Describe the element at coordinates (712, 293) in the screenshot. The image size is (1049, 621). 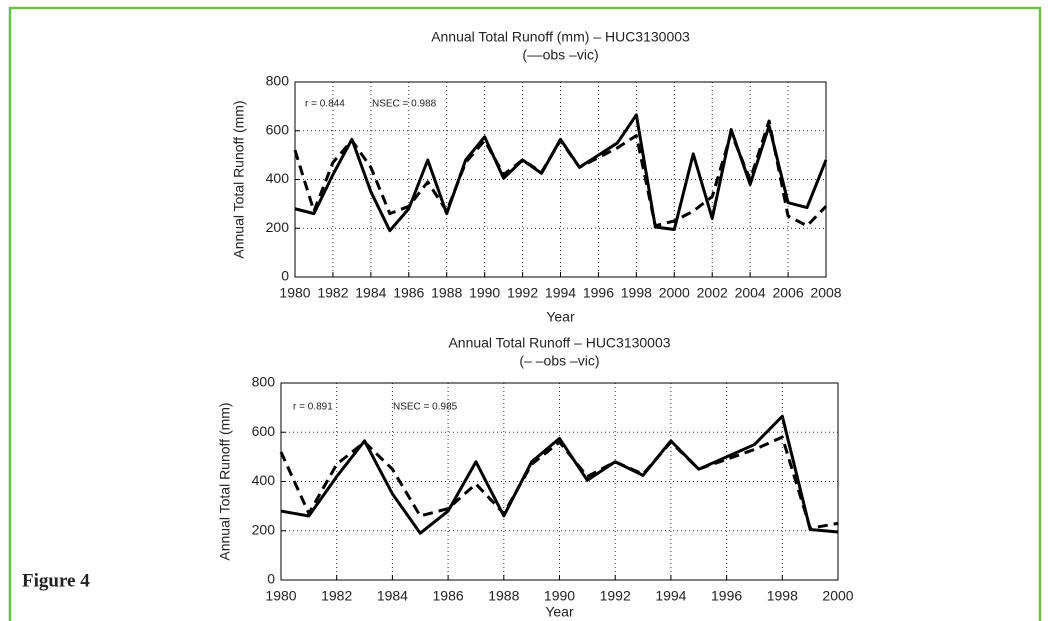
I see `x-tick-label: 2002` at that location.